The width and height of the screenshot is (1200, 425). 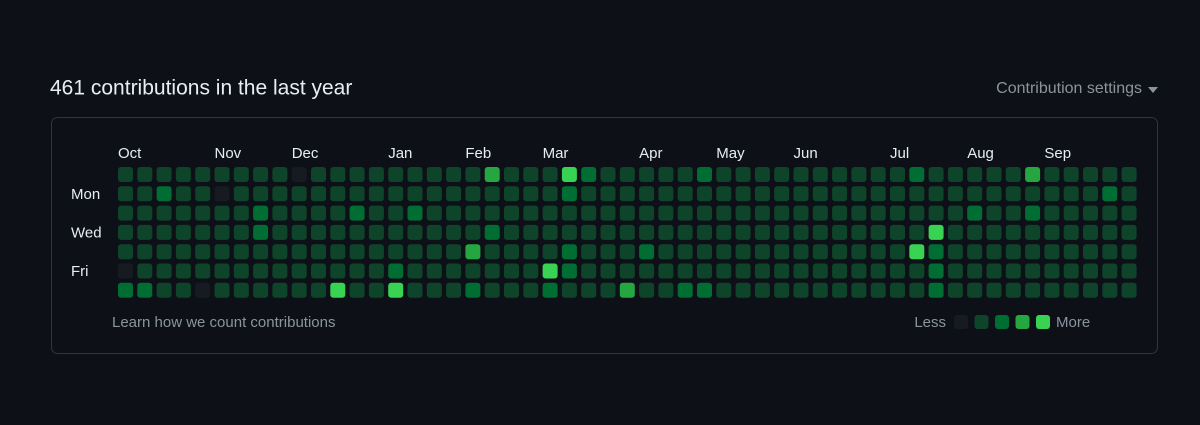 What do you see at coordinates (1069, 88) in the screenshot?
I see `settings-dropdown: Contribution settings` at bounding box center [1069, 88].